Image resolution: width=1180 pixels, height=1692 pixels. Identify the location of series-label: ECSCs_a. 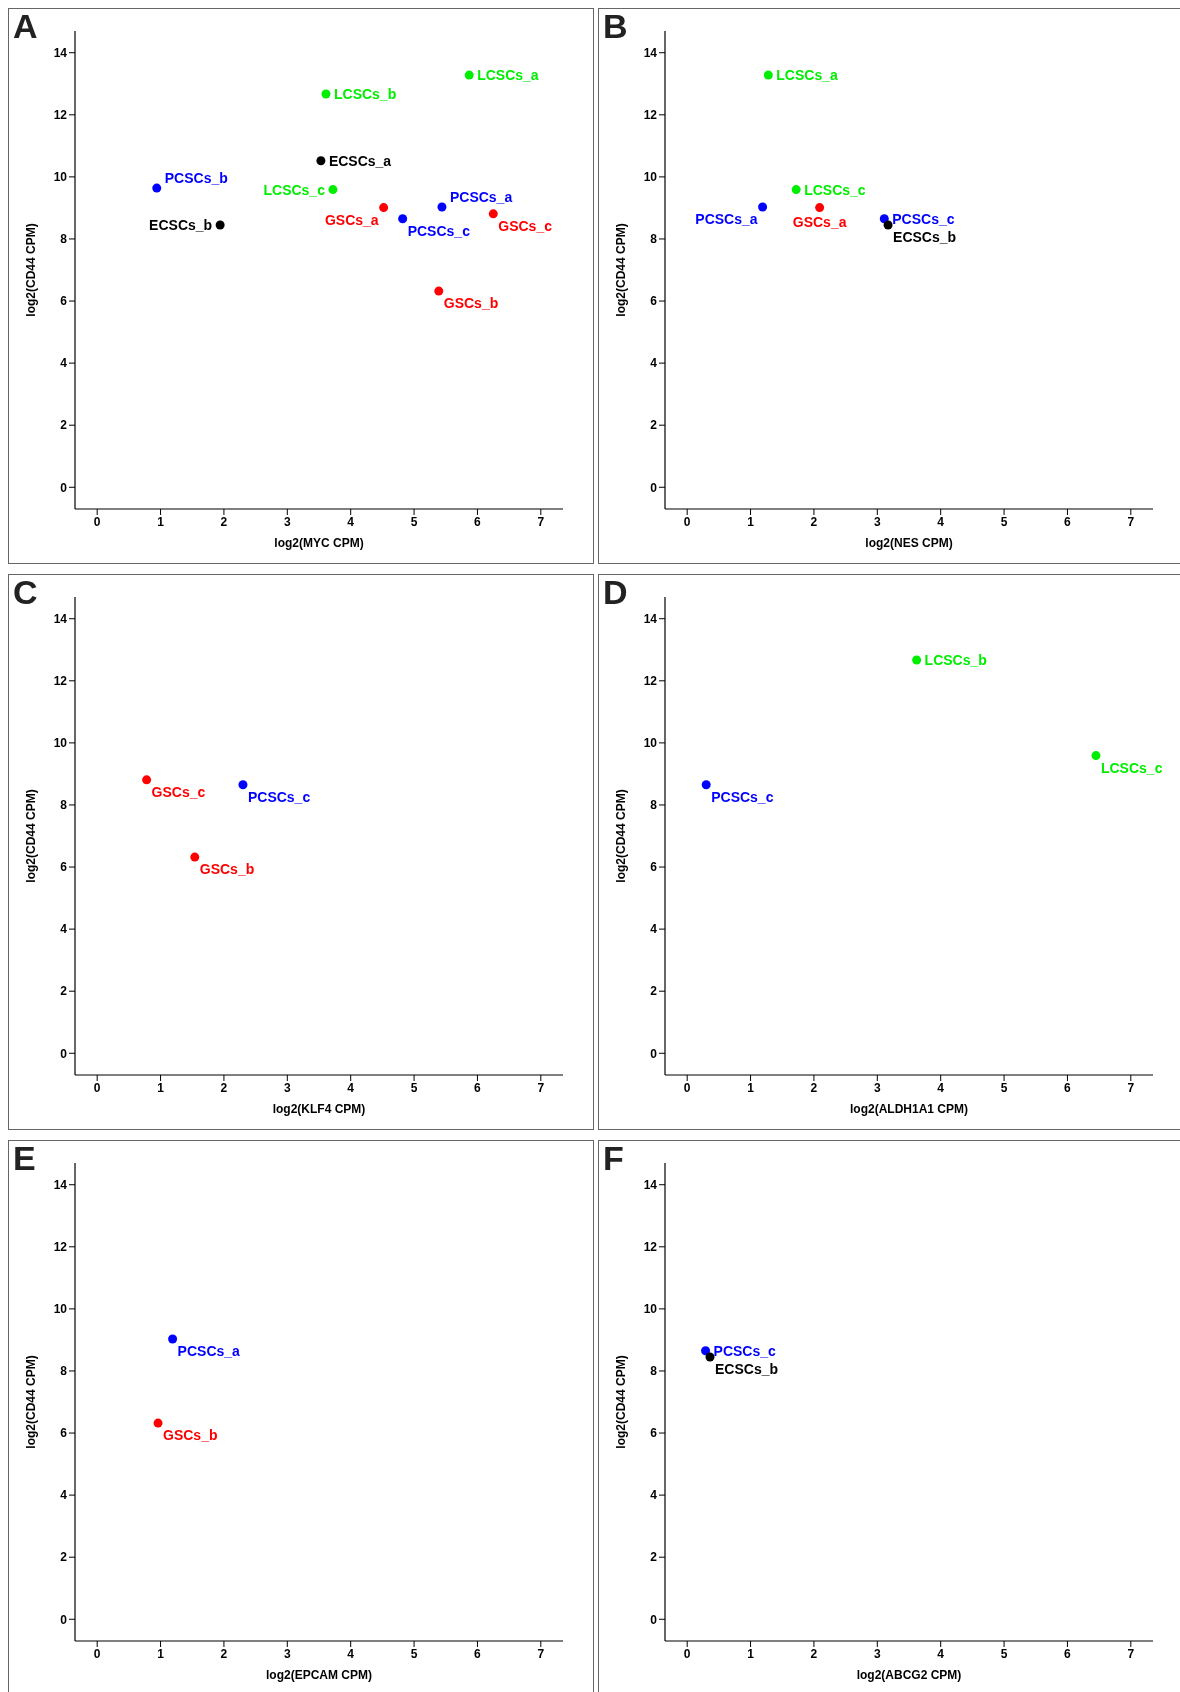
(360, 160).